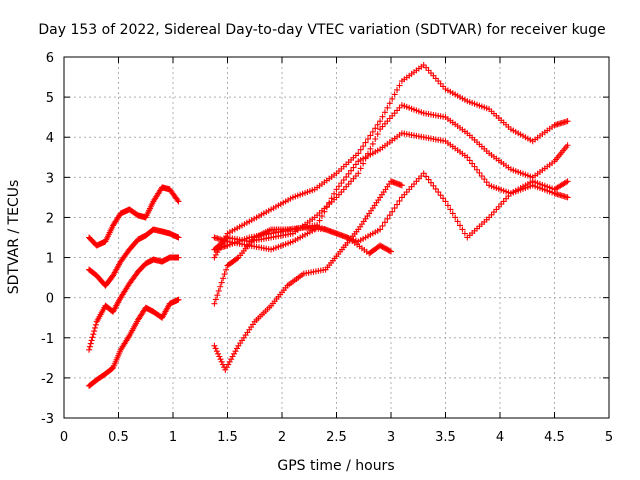 Image resolution: width=640 pixels, height=480 pixels. I want to click on x-tick-label: 2, so click(282, 437).